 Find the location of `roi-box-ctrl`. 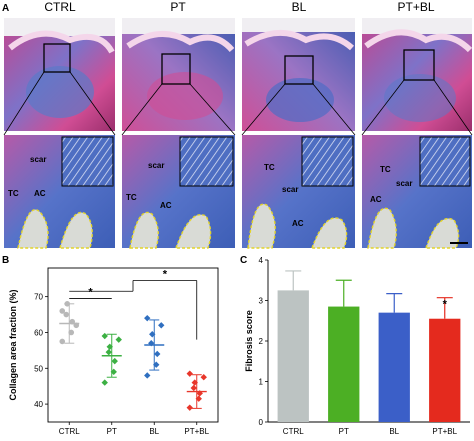

roi-box-ctrl is located at coordinates (57, 58).